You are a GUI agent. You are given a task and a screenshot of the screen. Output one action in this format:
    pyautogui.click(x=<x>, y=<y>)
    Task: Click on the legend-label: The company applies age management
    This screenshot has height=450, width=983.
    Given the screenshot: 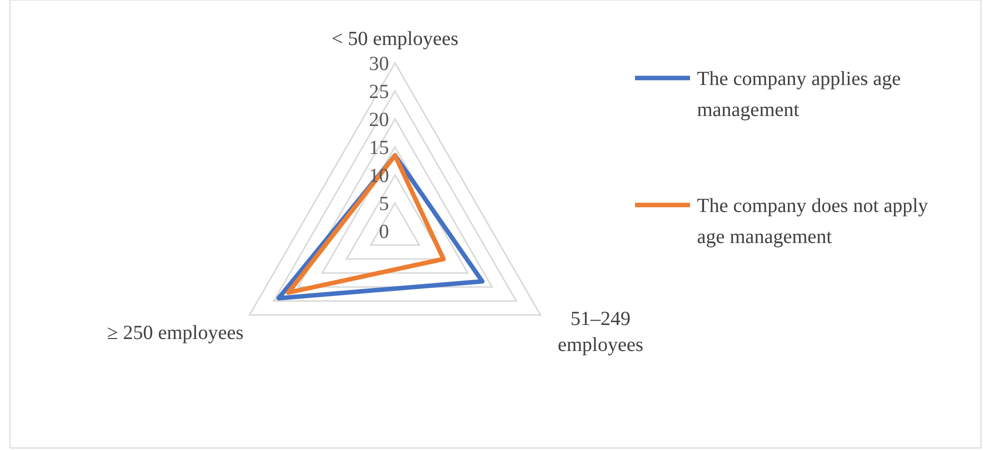 What is the action you would take?
    pyautogui.click(x=799, y=94)
    